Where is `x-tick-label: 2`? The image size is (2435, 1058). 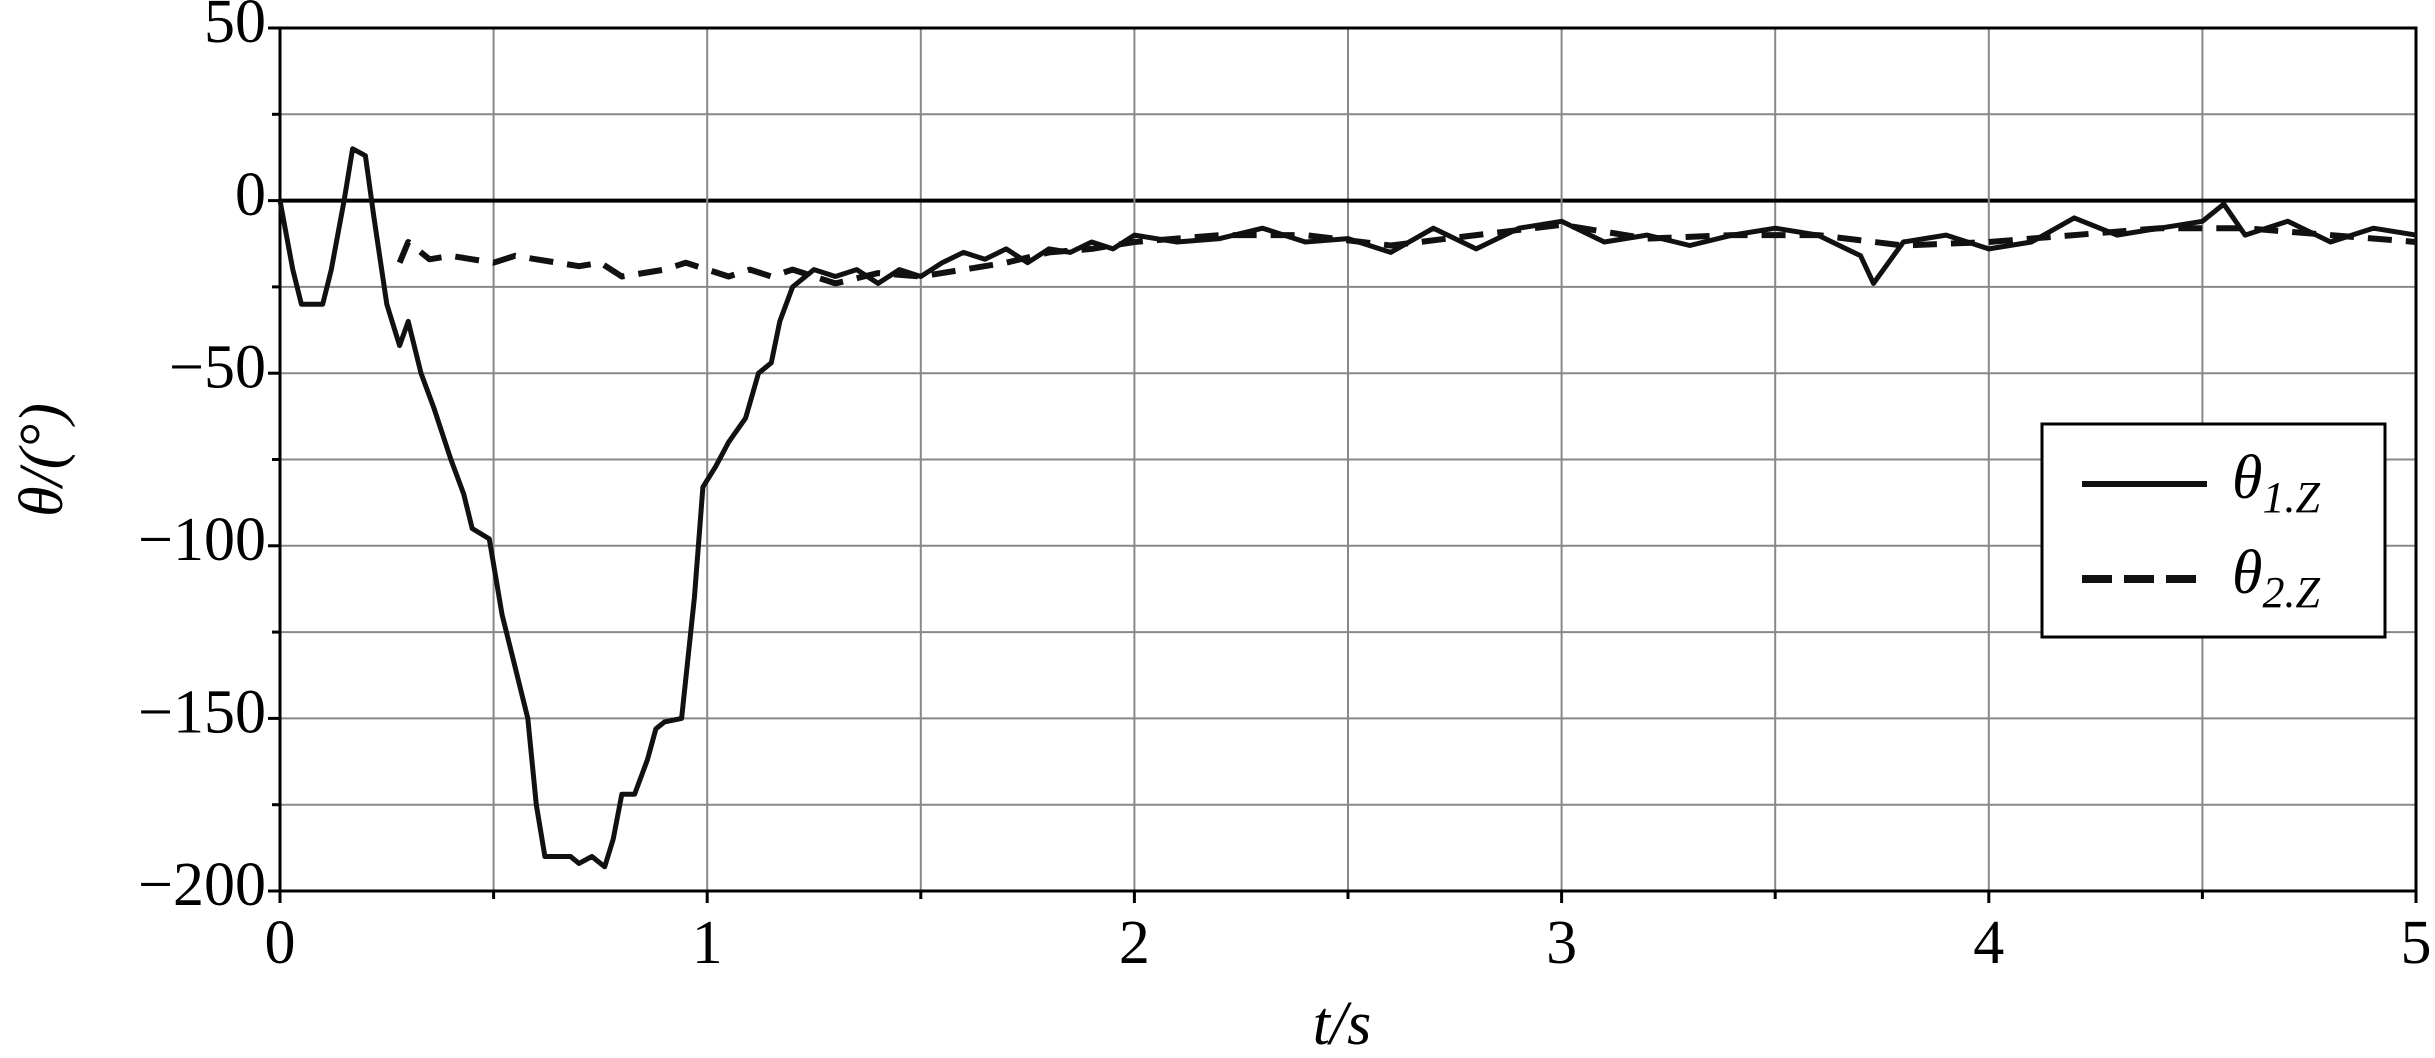
x-tick-label: 2 is located at coordinates (1134, 943).